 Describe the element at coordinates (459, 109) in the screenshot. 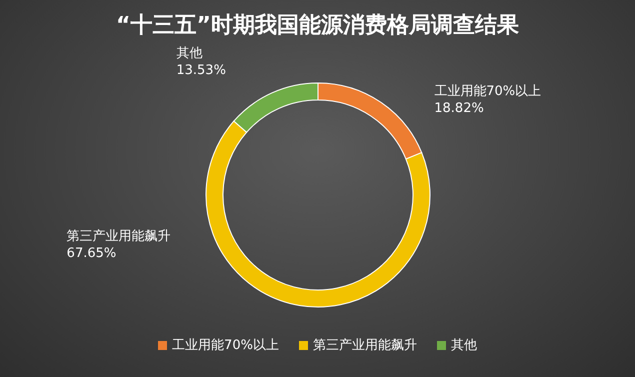

I see `data-label: 18.82%` at that location.